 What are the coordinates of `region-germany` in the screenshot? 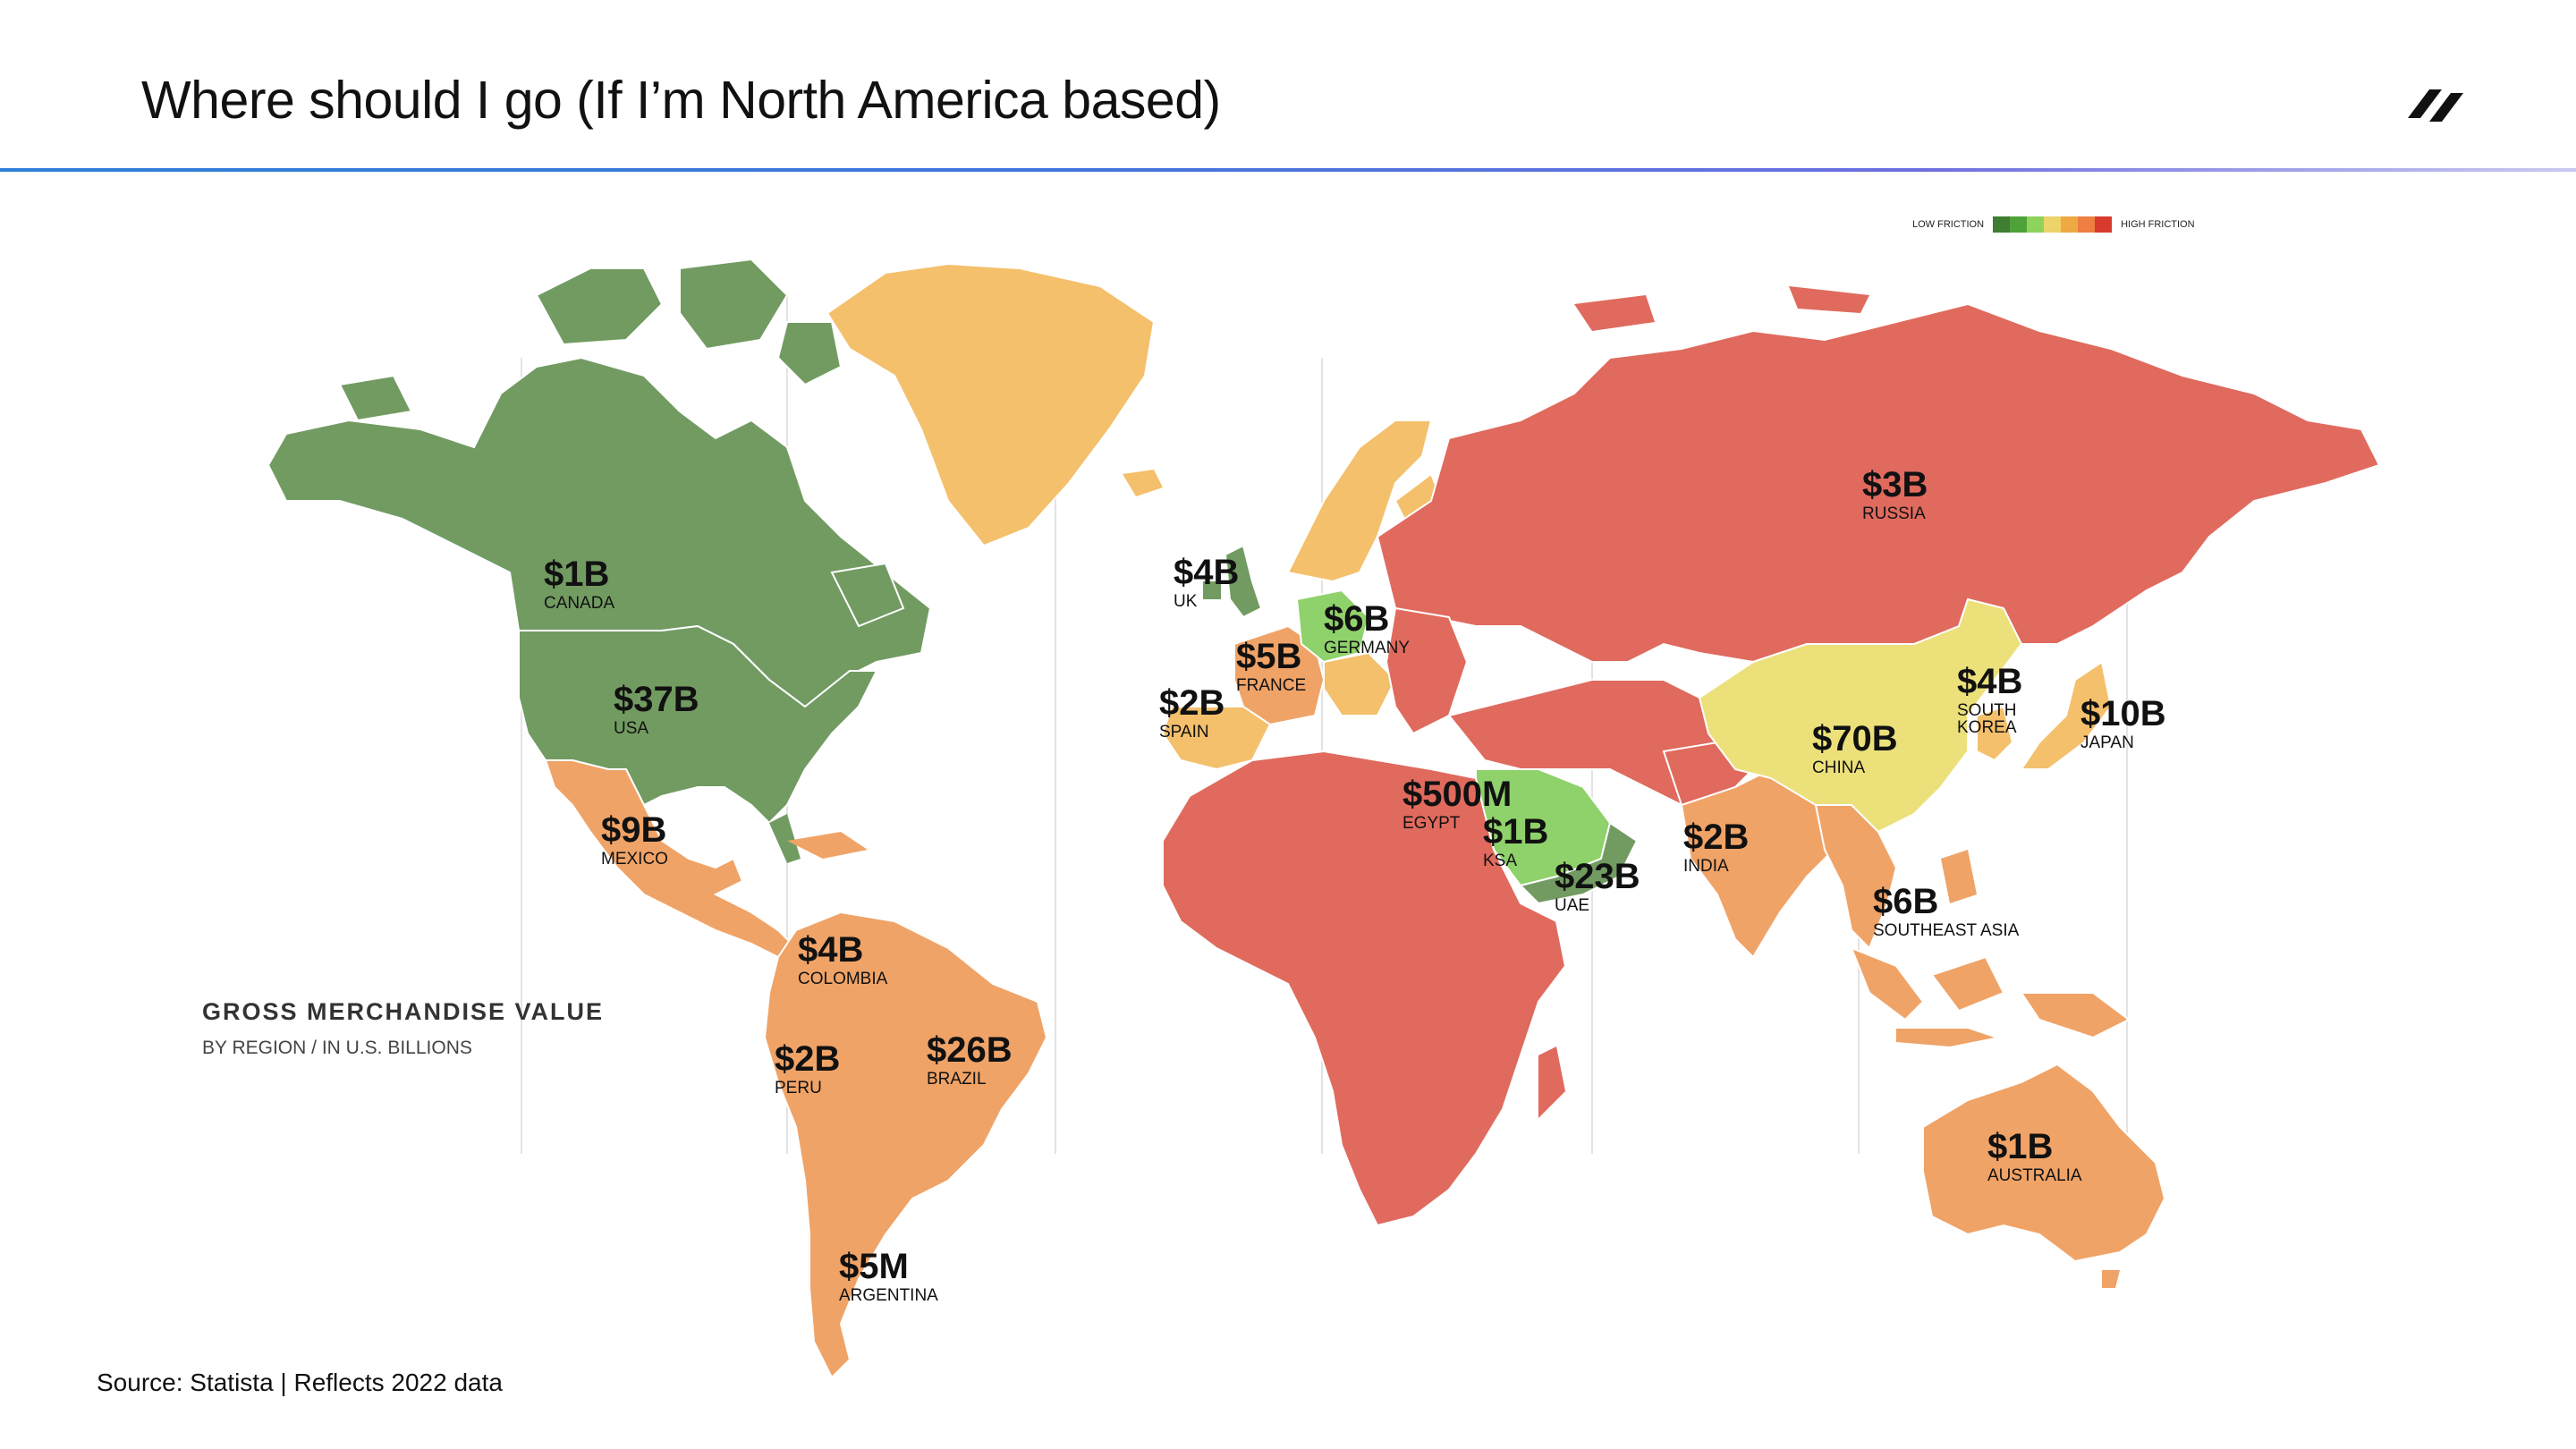 It's located at (1332, 626).